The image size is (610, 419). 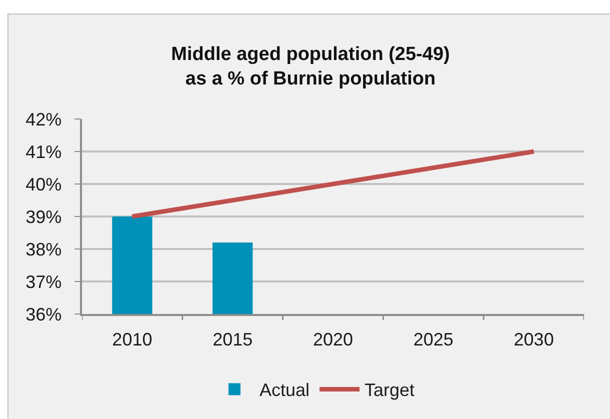 What do you see at coordinates (389, 390) in the screenshot?
I see `legend-label: Target` at bounding box center [389, 390].